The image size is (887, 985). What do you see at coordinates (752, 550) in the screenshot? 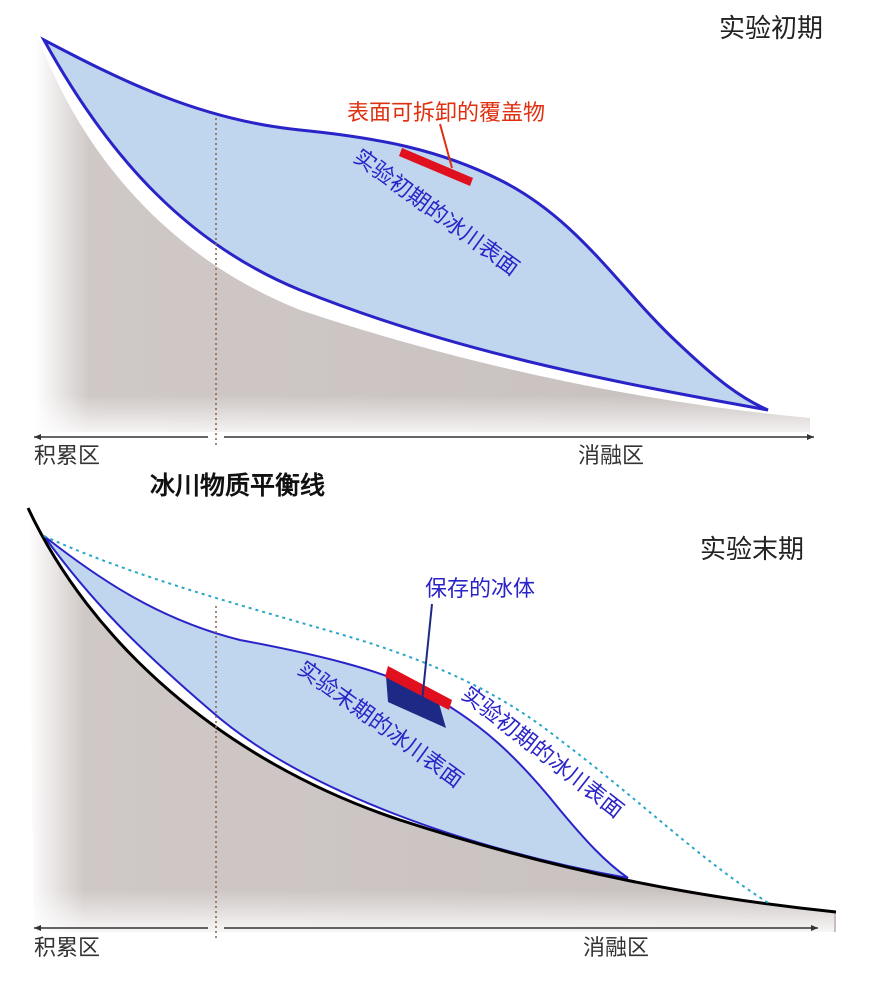
I see `bottom-title: 实验末期` at bounding box center [752, 550].